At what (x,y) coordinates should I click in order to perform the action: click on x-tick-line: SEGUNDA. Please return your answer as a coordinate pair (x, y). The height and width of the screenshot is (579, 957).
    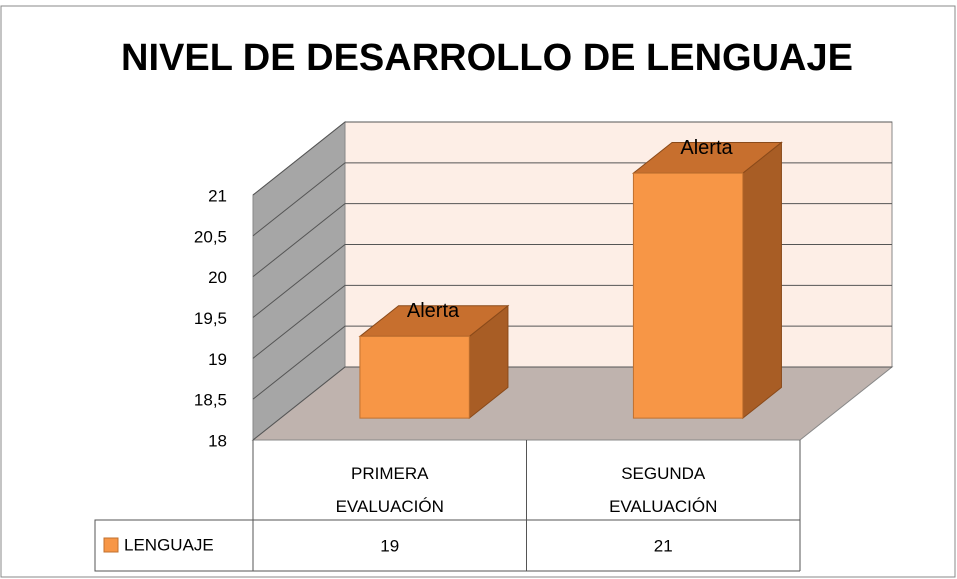
    Looking at the image, I should click on (663, 473).